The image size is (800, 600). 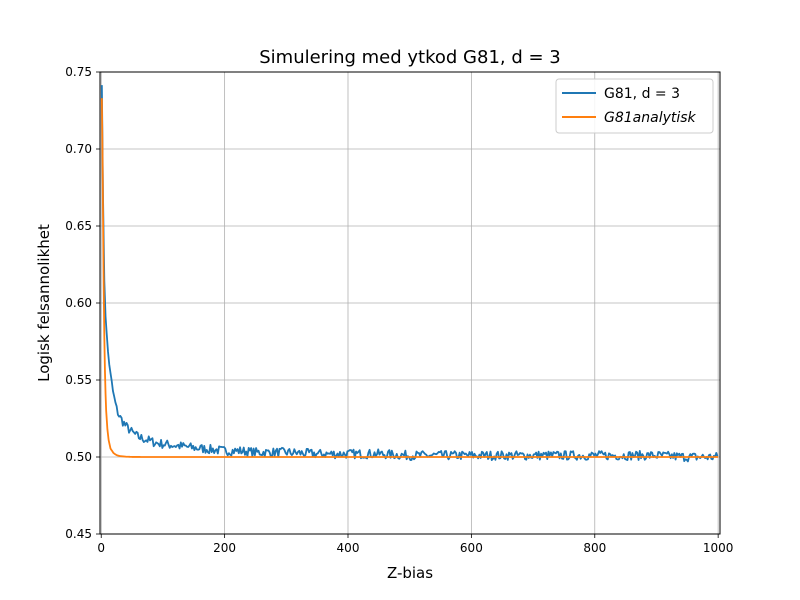 I want to click on y-tick-label: 0.70, so click(x=78, y=149).